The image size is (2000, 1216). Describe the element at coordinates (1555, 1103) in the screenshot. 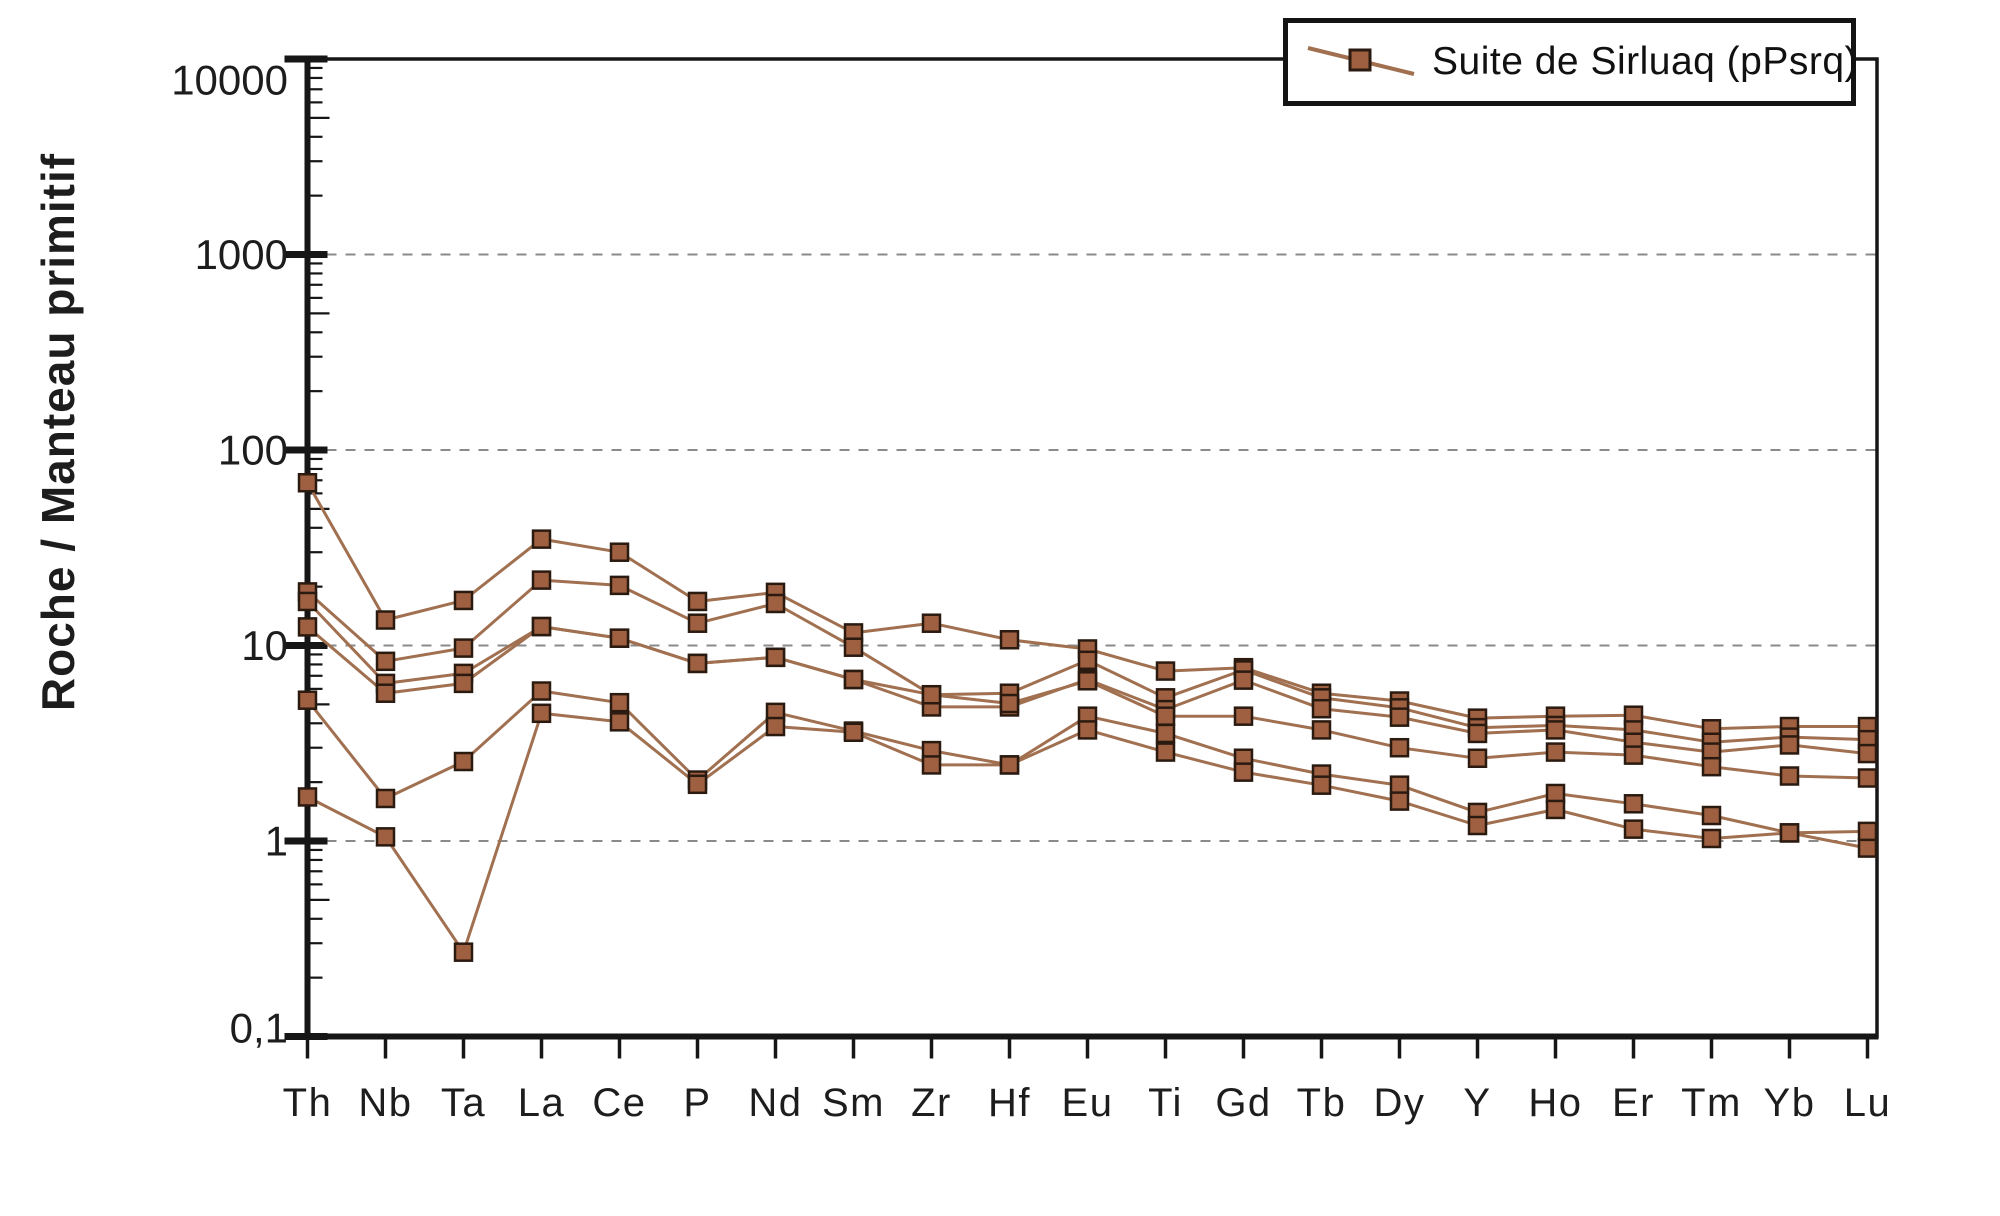

I see `x-tick-label: Ho` at that location.